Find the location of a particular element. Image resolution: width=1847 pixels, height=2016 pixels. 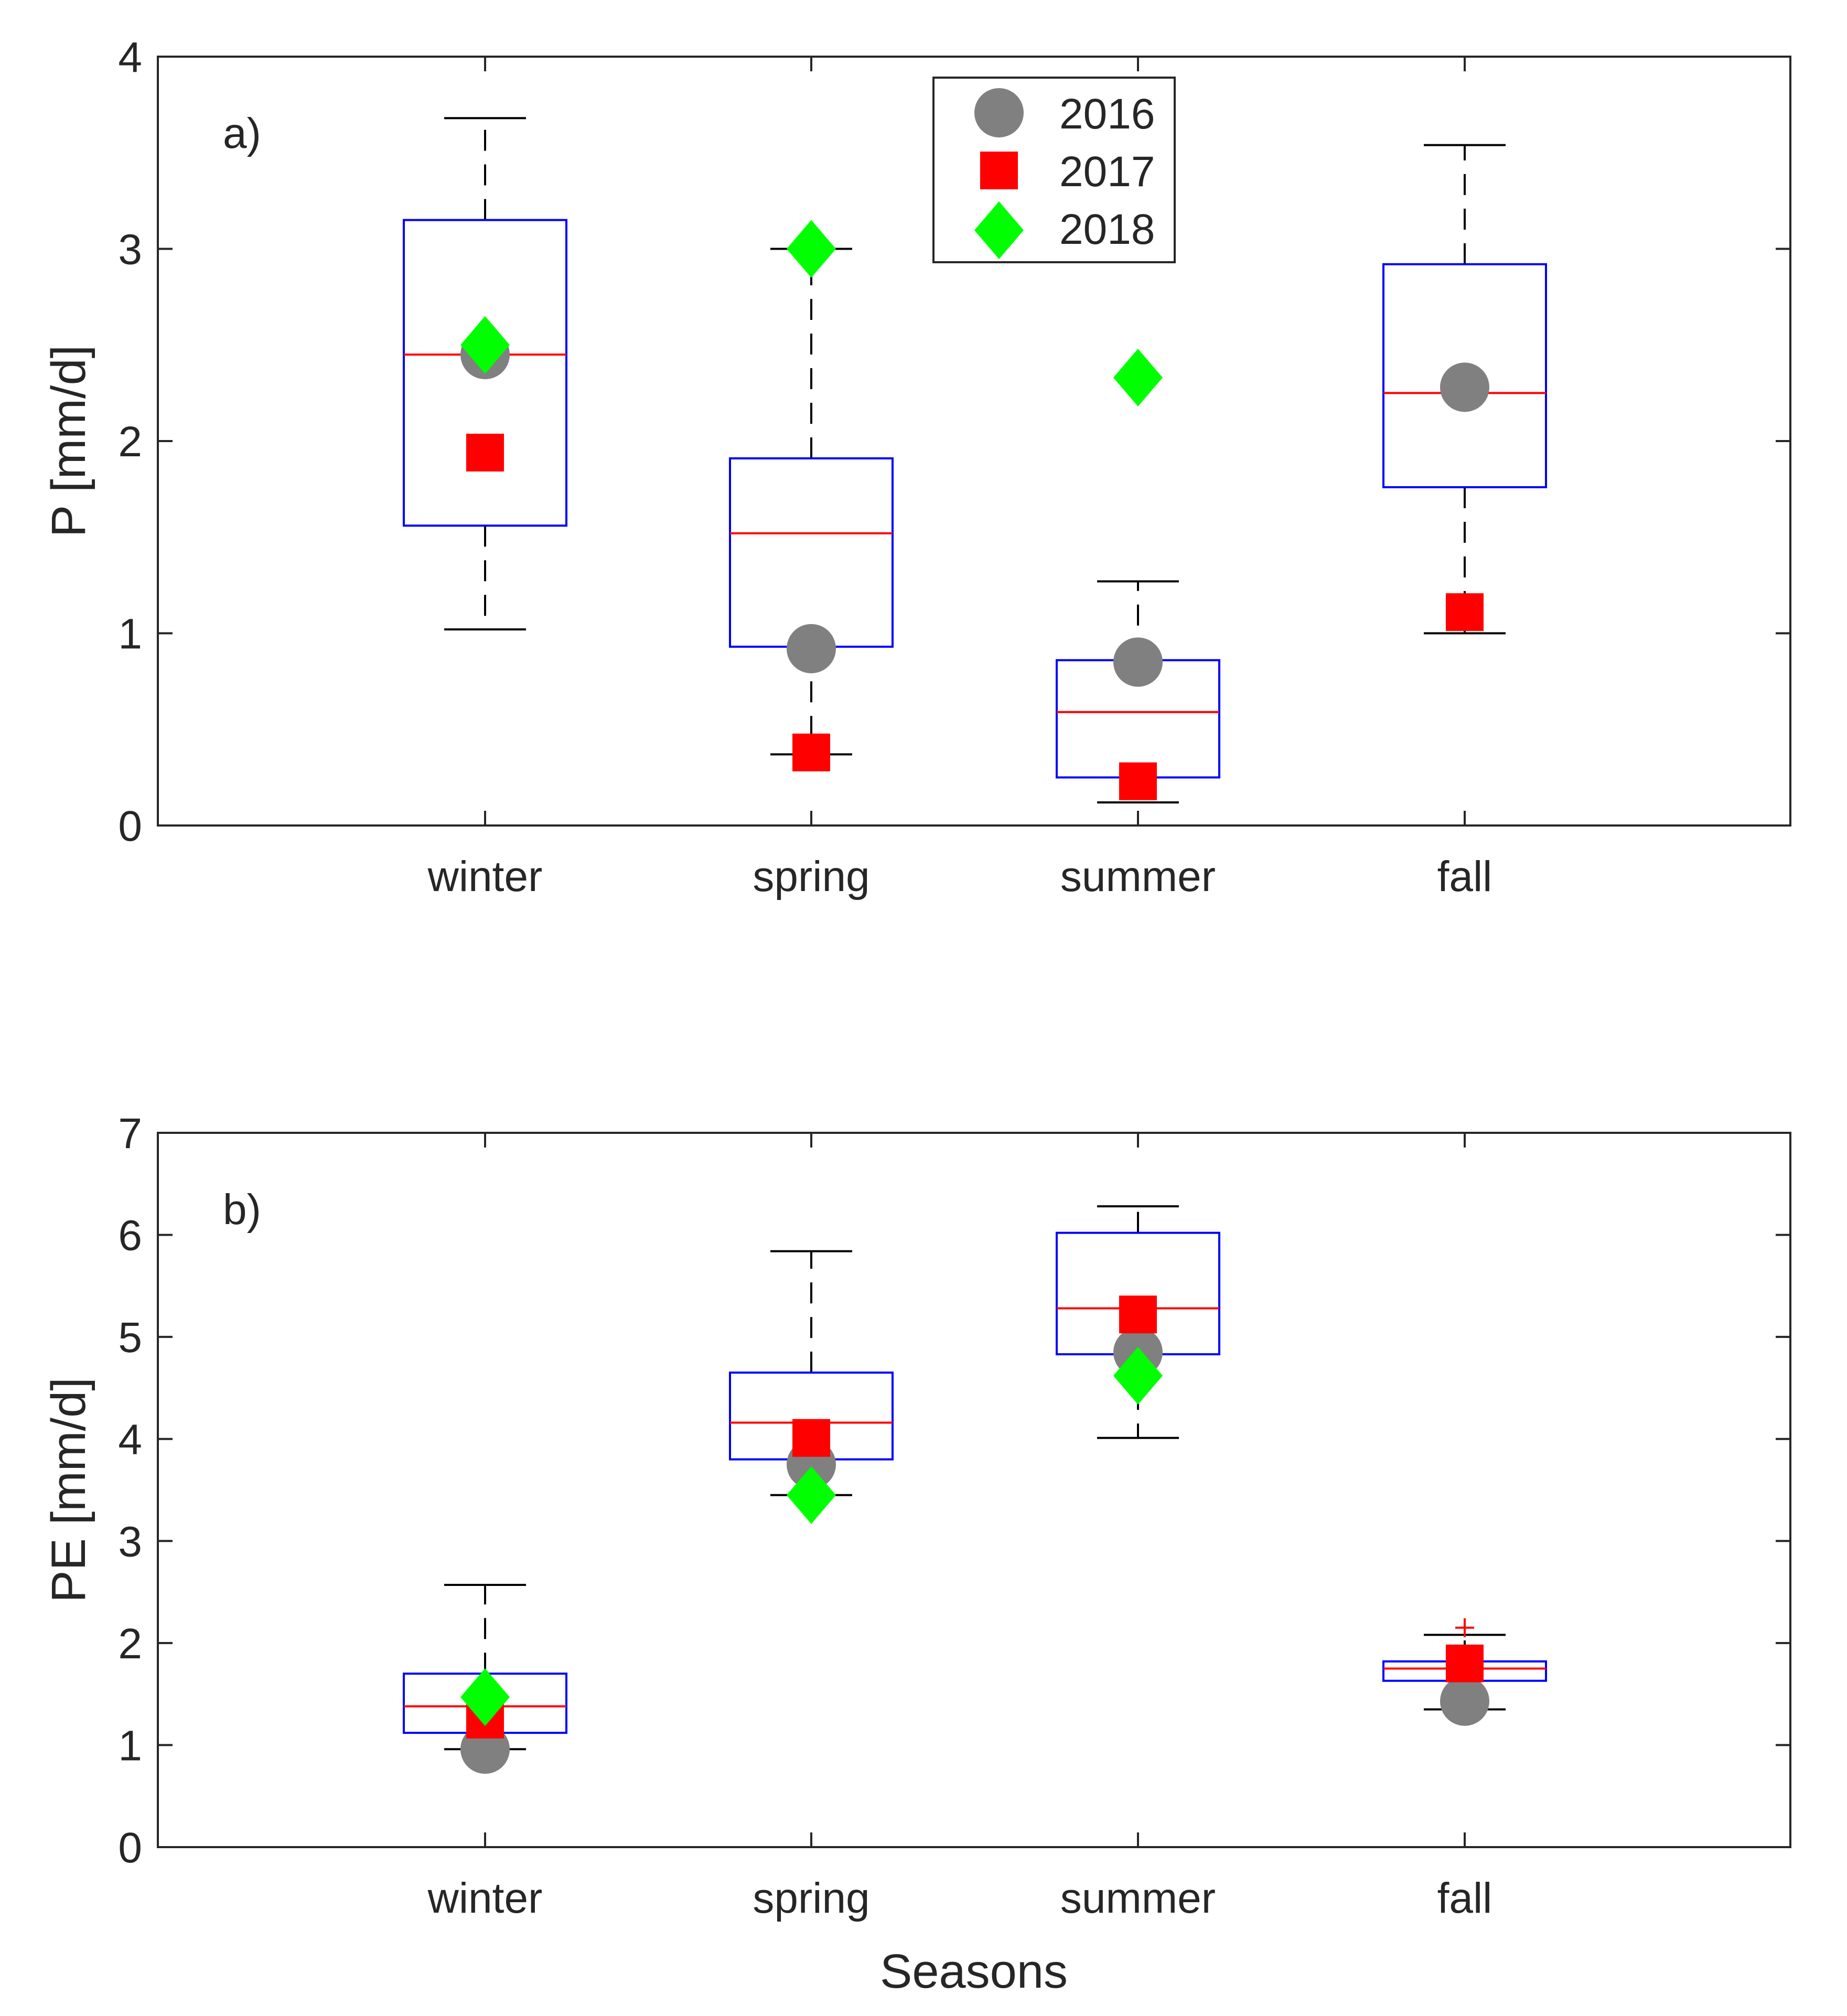

panel-b-ytick-label: 6 is located at coordinates (130, 1236).